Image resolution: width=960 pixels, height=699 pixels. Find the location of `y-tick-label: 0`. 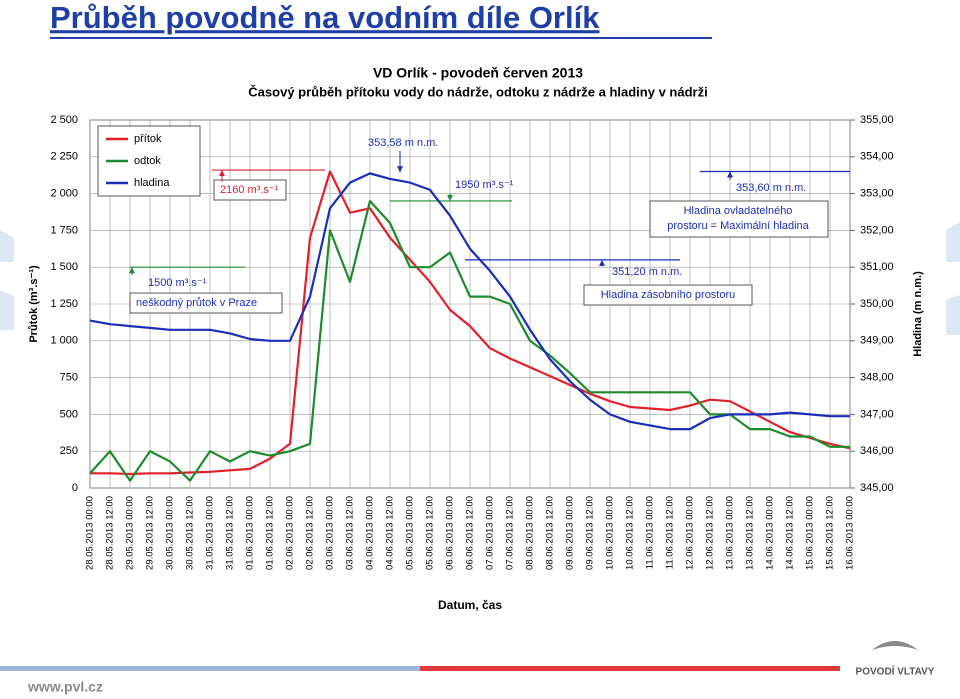

y-tick-label: 0 is located at coordinates (75, 488).